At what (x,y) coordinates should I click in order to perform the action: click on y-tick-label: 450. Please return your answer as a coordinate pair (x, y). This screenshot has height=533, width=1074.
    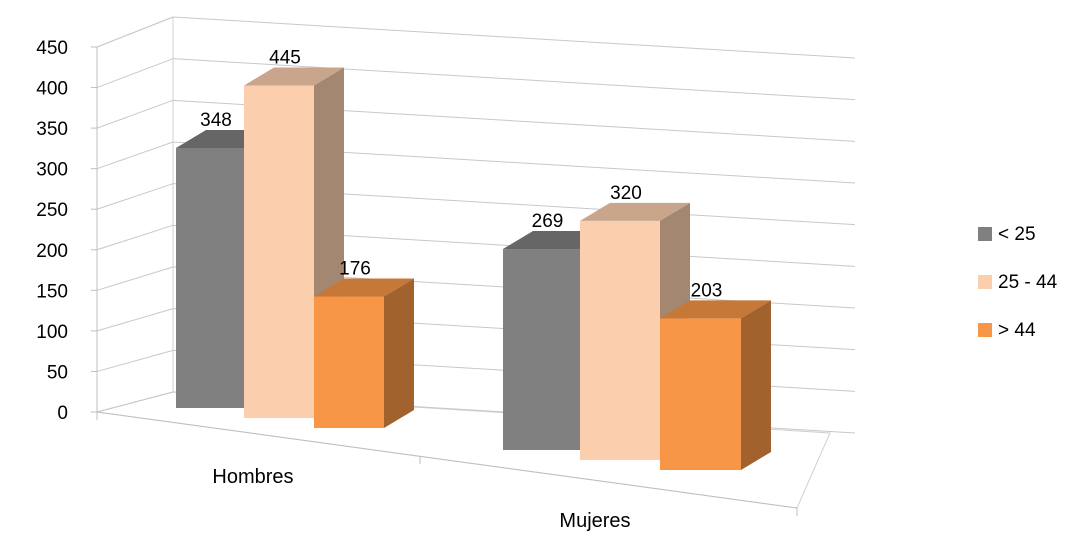
    Looking at the image, I should click on (52, 48).